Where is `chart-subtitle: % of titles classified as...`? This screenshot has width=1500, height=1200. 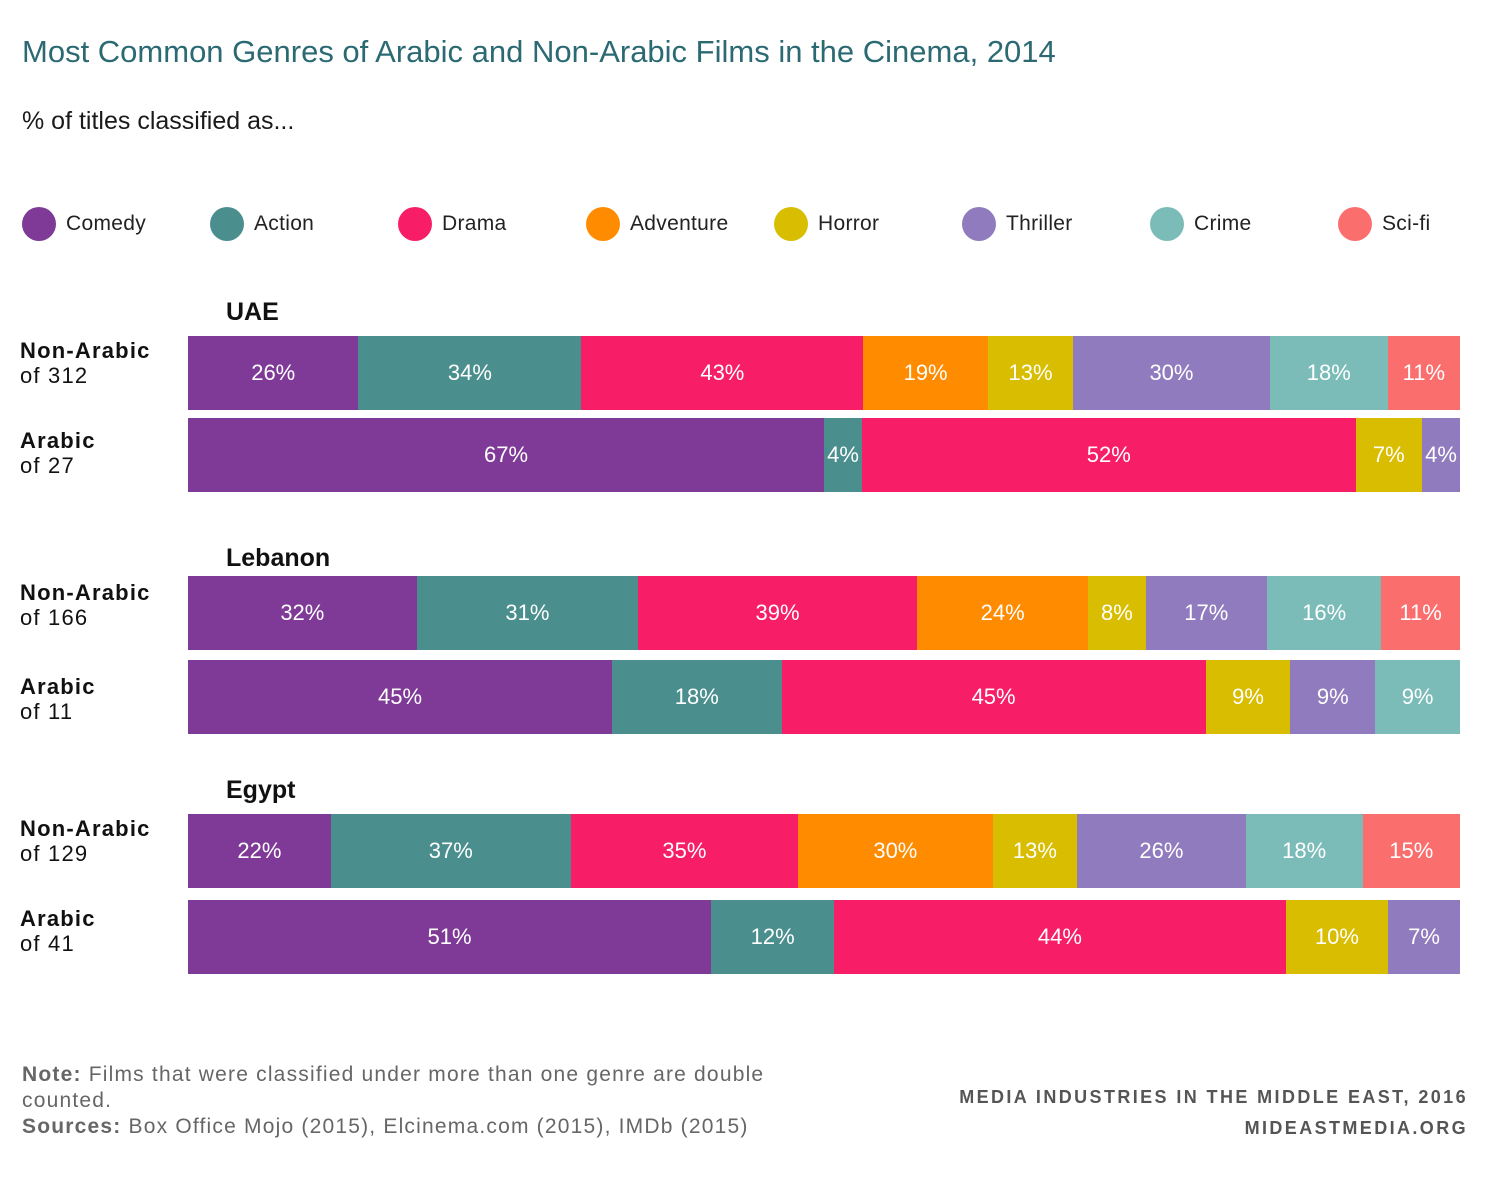 chart-subtitle: % of titles classified as... is located at coordinates (158, 121).